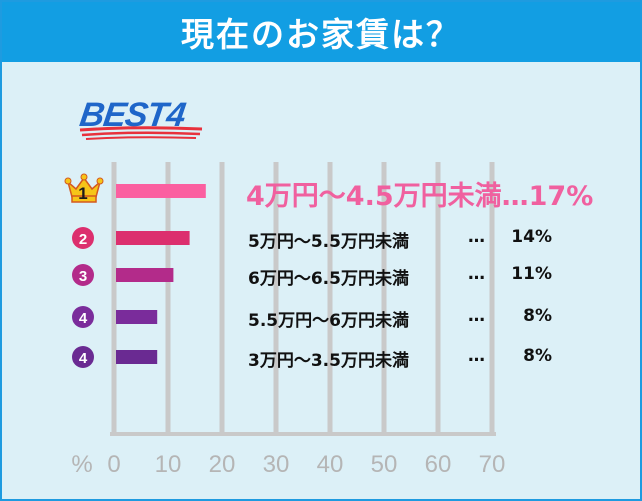  What do you see at coordinates (81, 464) in the screenshot?
I see `x-axis-unit-label: %` at bounding box center [81, 464].